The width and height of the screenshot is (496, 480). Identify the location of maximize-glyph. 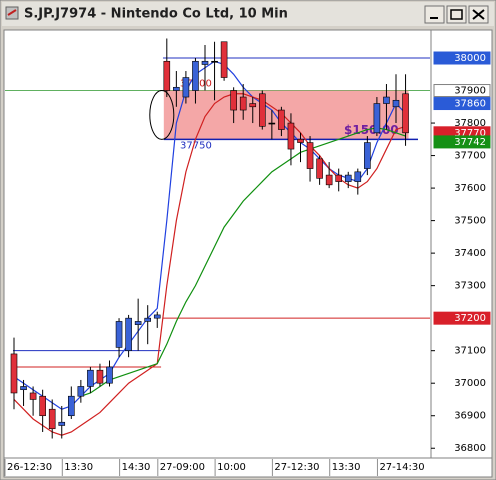
(456, 14).